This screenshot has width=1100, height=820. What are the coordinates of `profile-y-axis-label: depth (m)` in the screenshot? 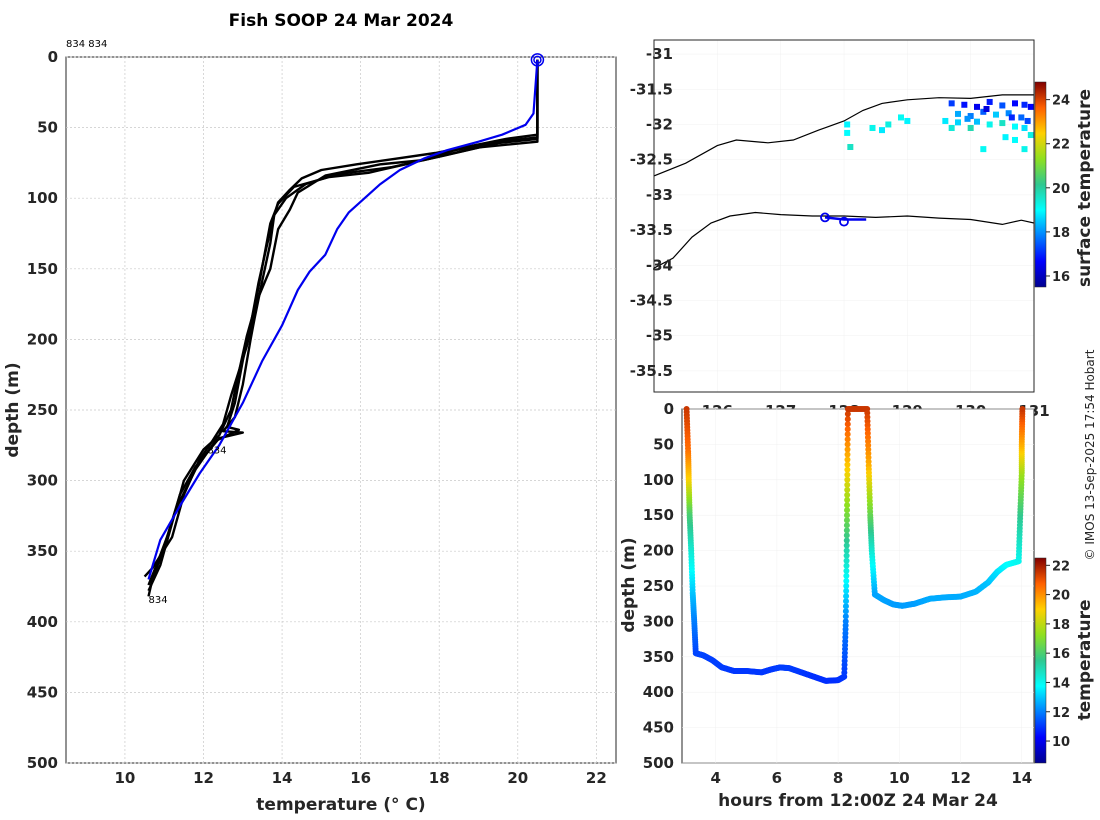 It's located at (13, 409).